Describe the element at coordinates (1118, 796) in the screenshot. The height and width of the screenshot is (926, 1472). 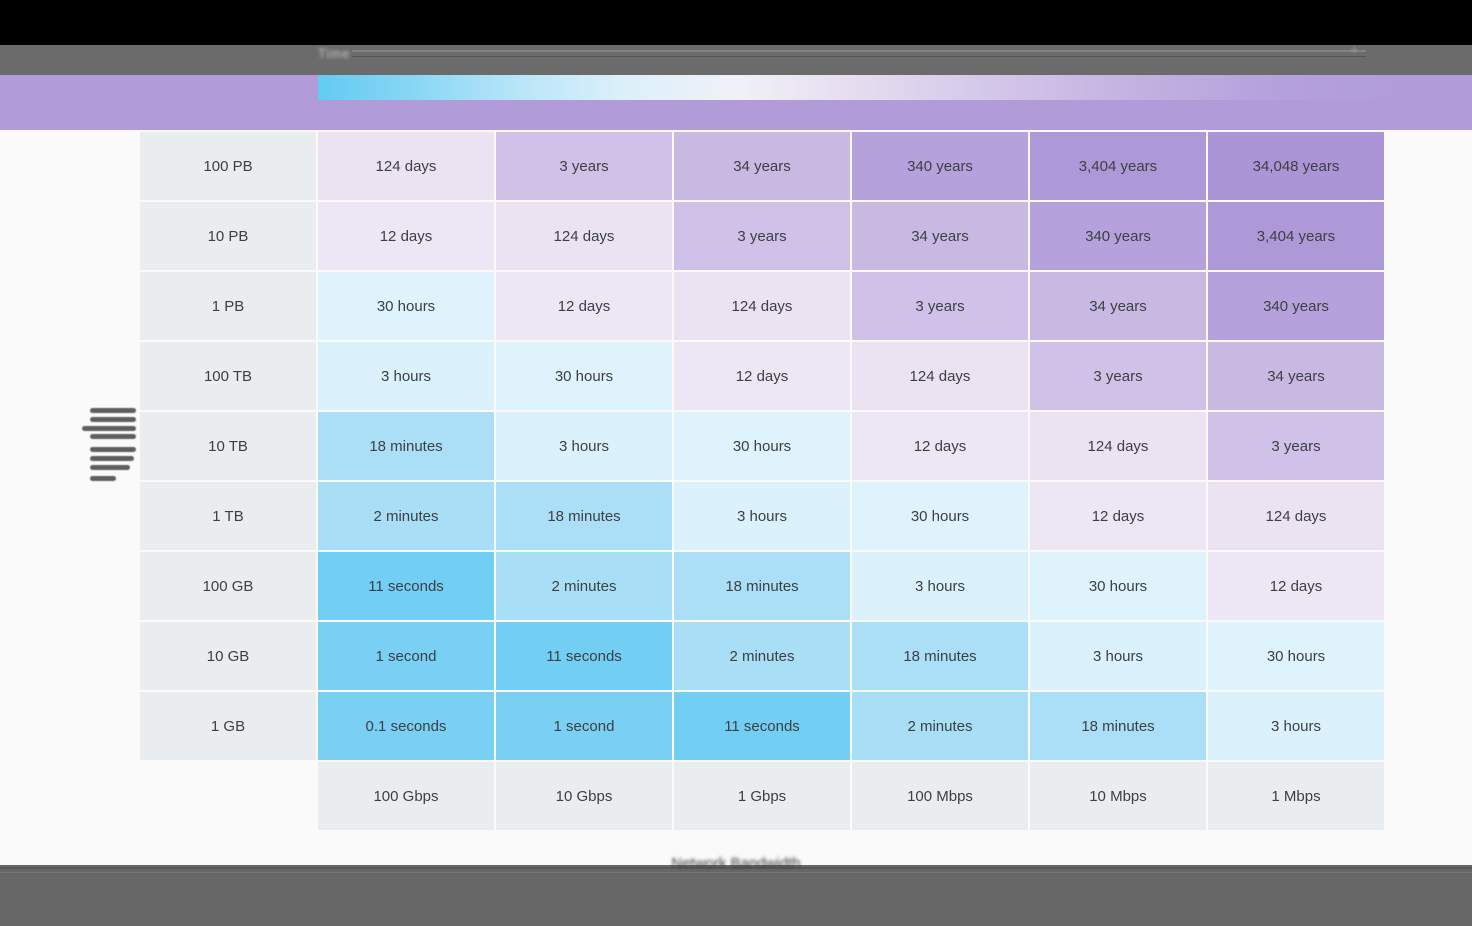
I see `col-header-10-mbps: 10 Mbps` at that location.